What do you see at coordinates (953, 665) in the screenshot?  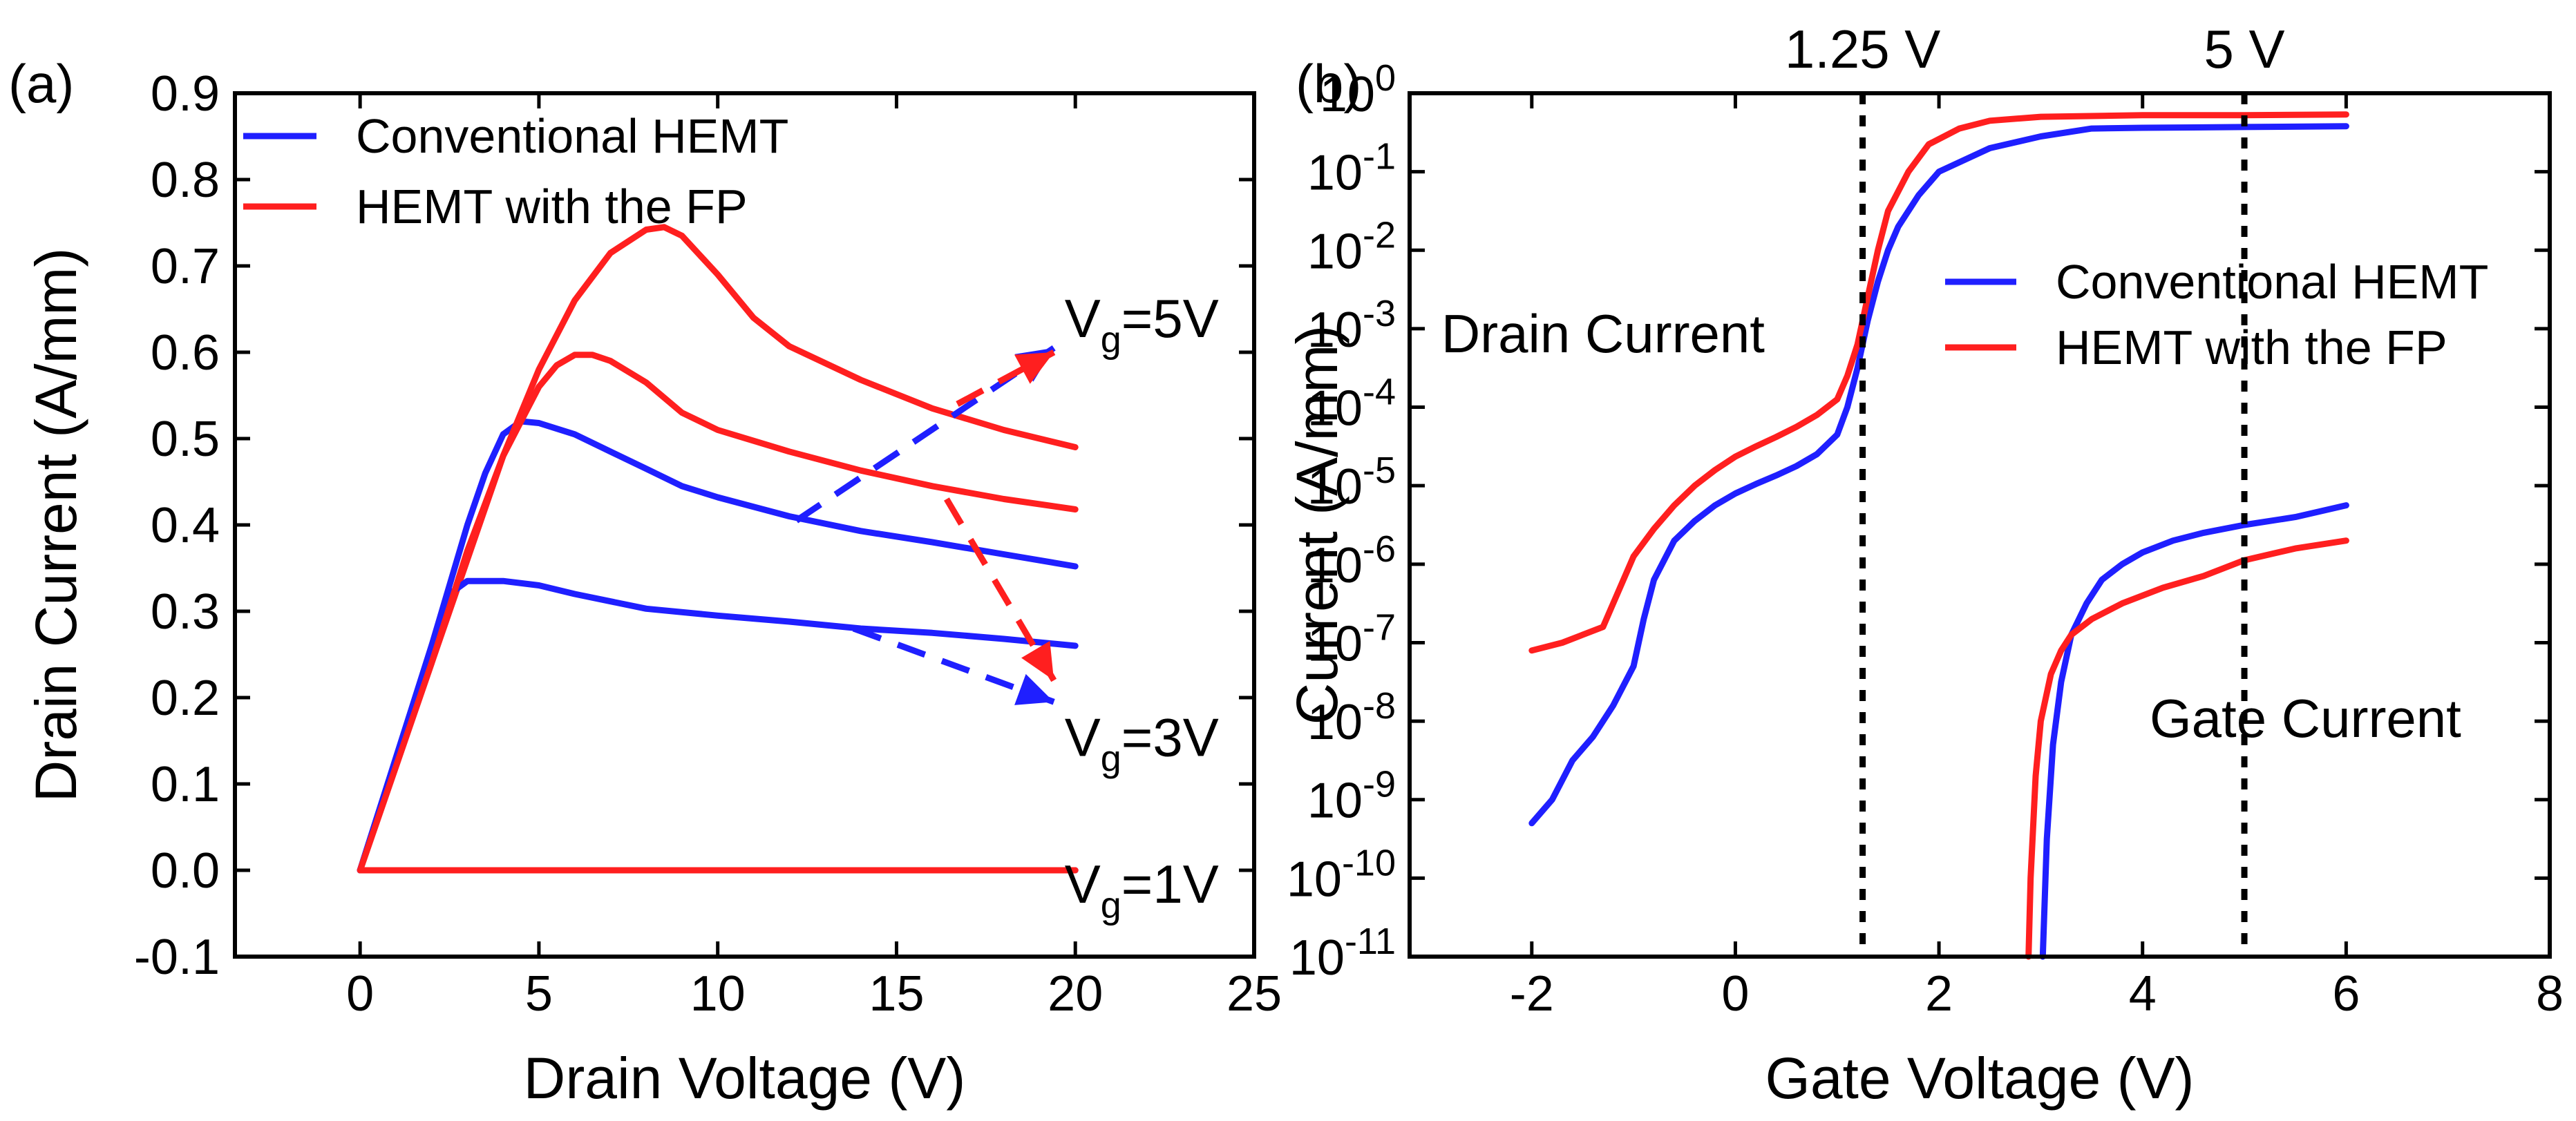 I see `arrow-a-2-line` at bounding box center [953, 665].